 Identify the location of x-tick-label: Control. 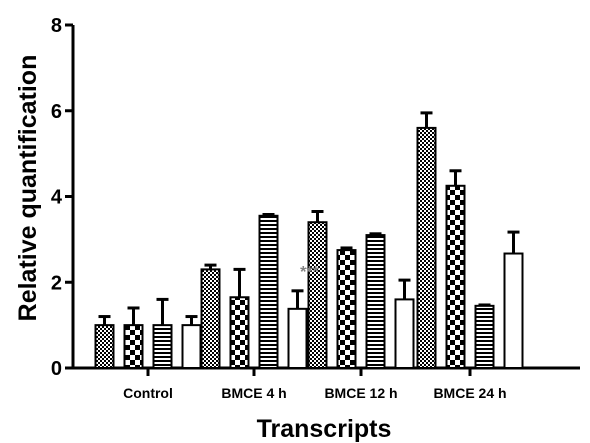
(148, 393).